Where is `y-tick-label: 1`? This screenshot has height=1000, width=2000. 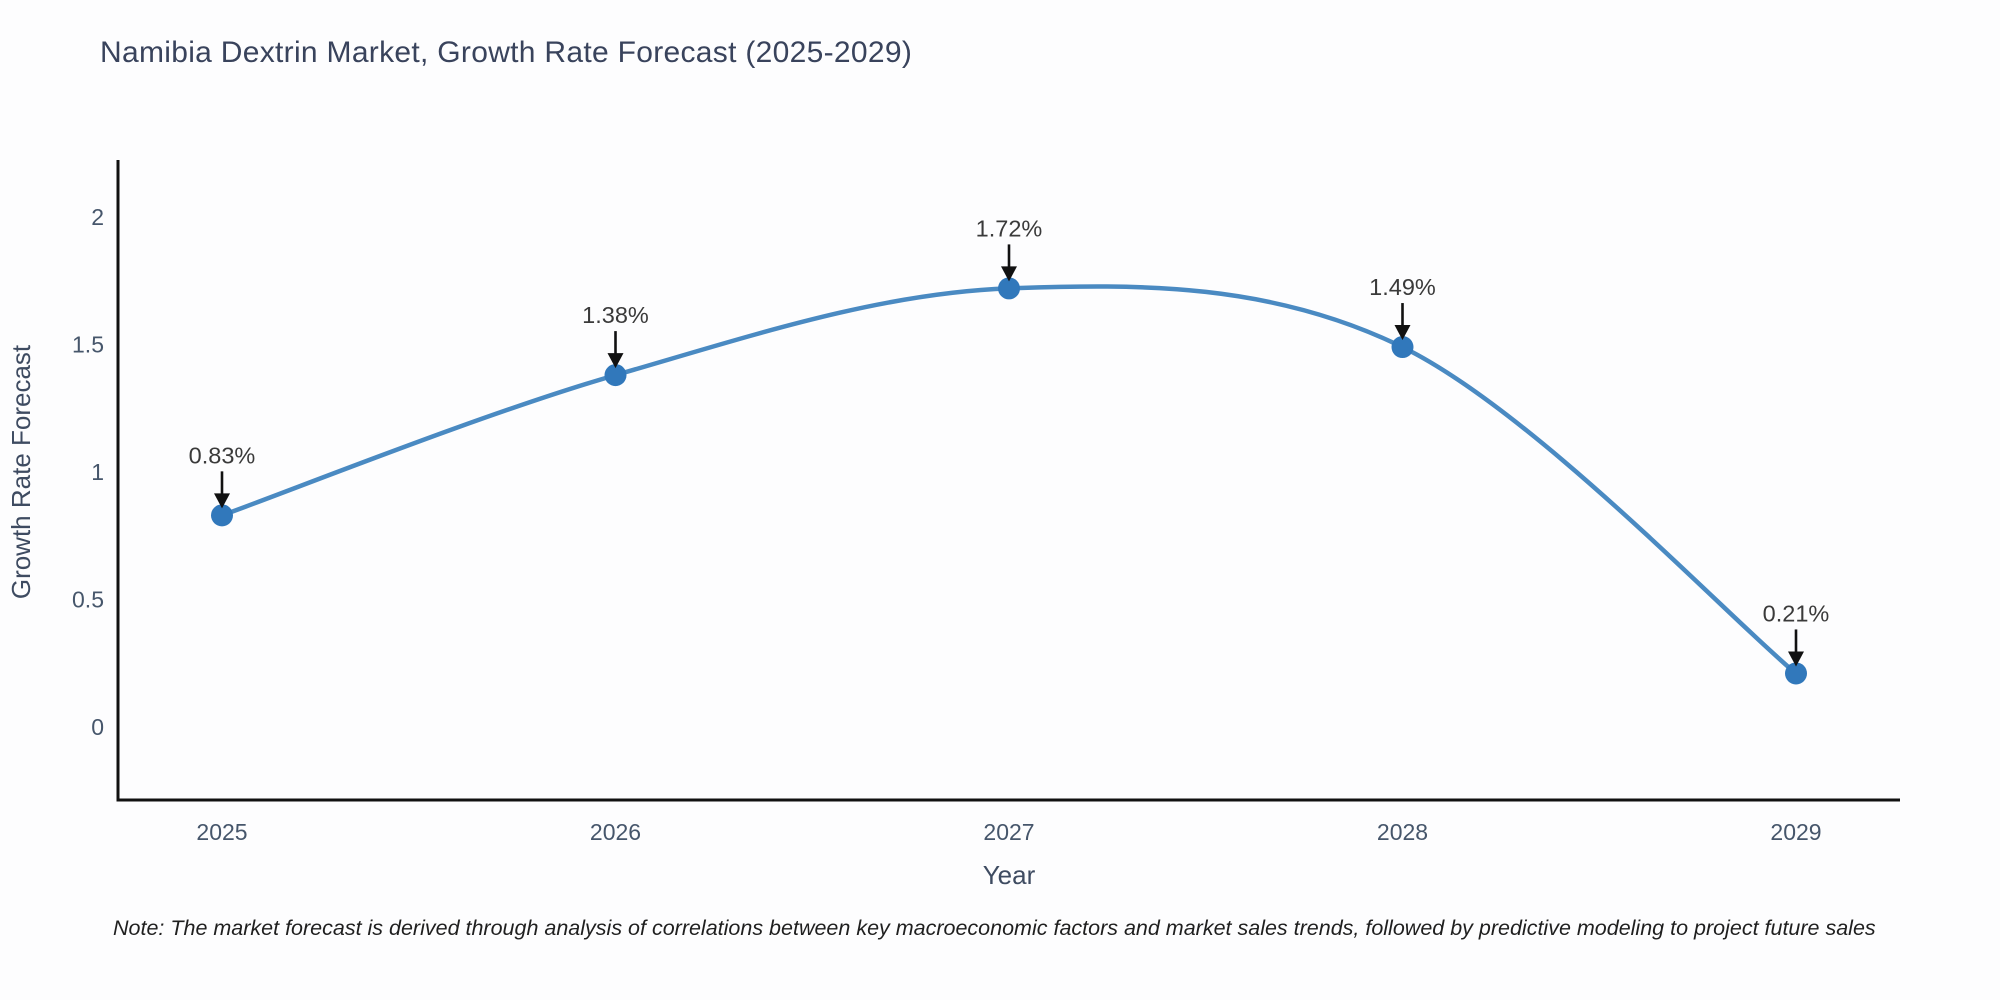 y-tick-label: 1 is located at coordinates (97, 472).